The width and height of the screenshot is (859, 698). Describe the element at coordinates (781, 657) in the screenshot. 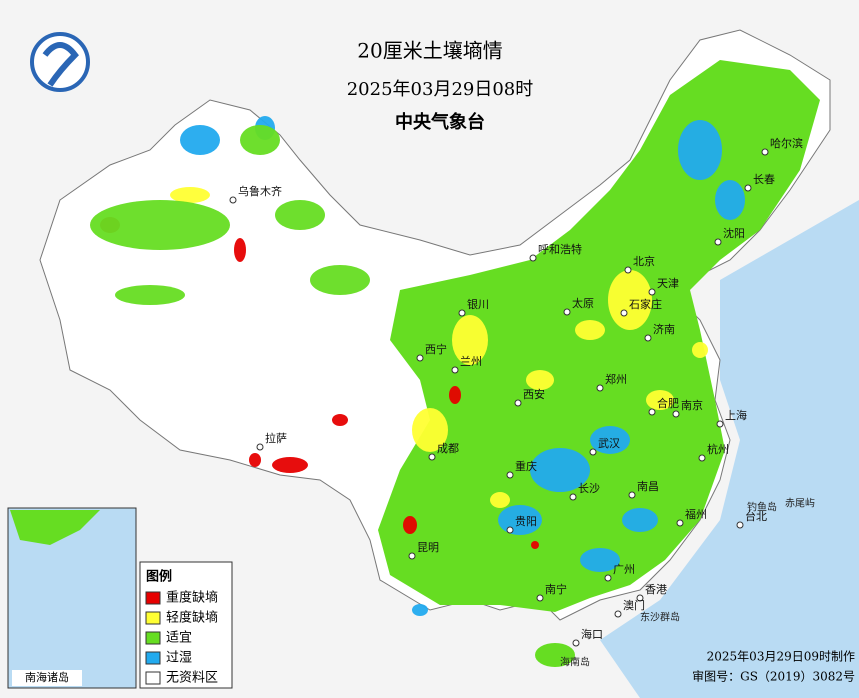

I see `production-time: 2025年03月29日09时制作` at that location.